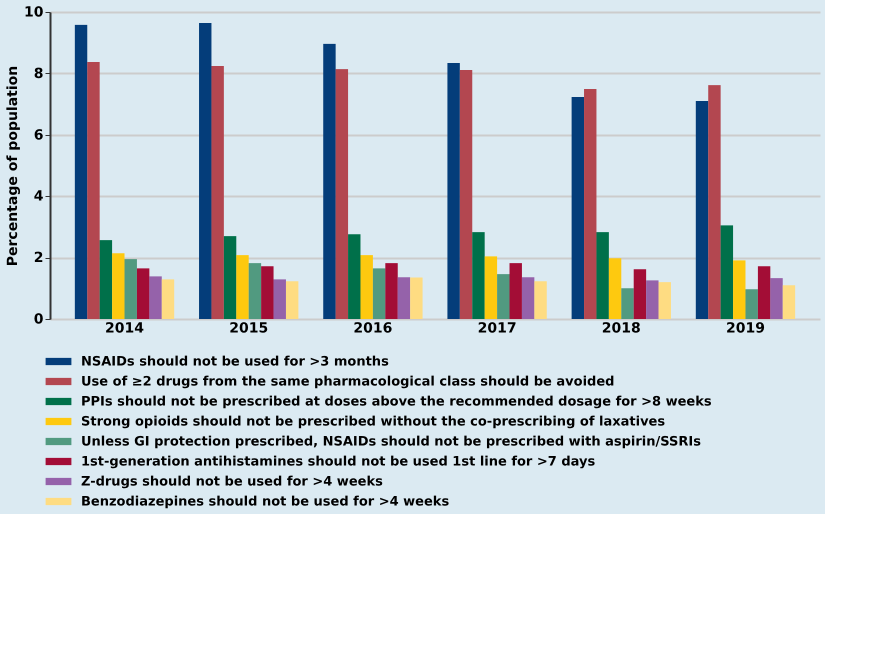  Describe the element at coordinates (372, 328) in the screenshot. I see `x-tick-label: 2016` at that location.